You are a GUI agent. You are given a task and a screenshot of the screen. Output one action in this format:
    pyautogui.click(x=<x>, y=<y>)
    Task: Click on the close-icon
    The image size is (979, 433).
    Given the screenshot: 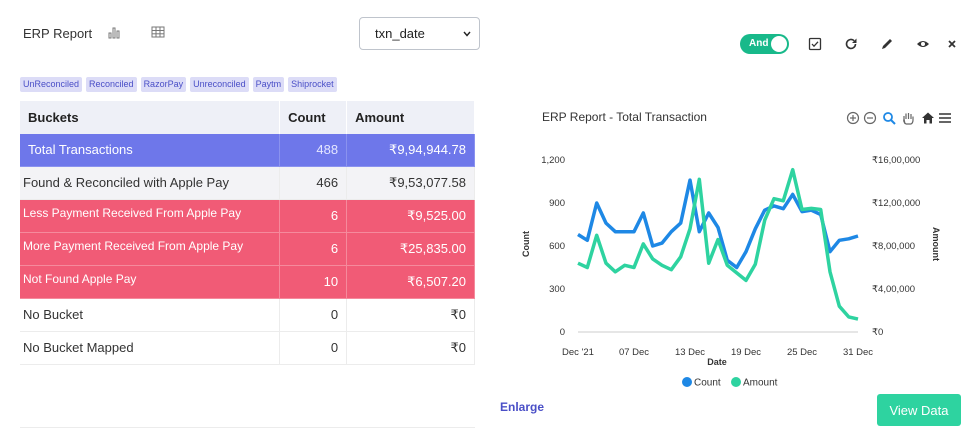 What is the action you would take?
    pyautogui.click(x=952, y=44)
    